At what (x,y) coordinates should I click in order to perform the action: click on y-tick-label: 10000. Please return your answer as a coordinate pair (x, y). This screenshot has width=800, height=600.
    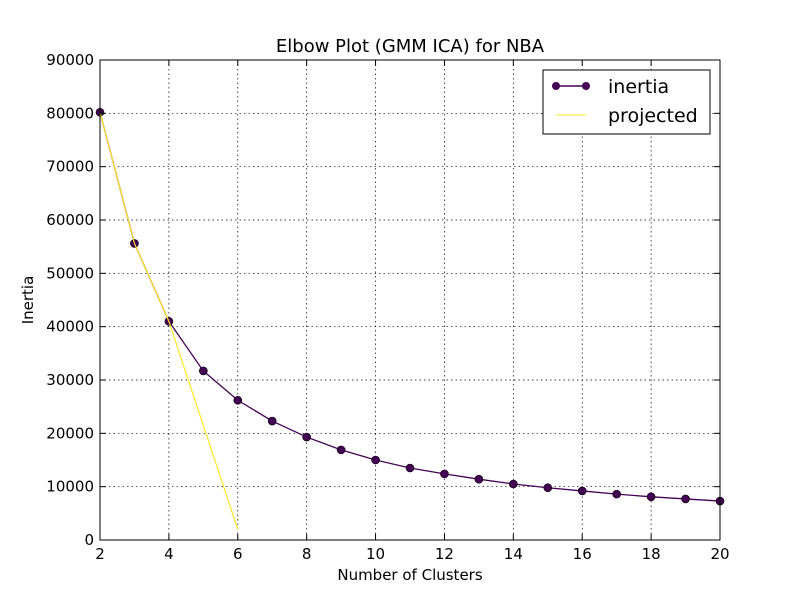
    Looking at the image, I should click on (70, 487).